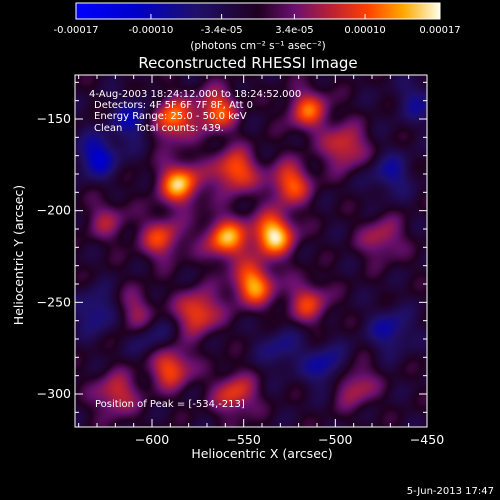 This screenshot has width=500, height=500. I want to click on x-tick-label: −450, so click(427, 439).